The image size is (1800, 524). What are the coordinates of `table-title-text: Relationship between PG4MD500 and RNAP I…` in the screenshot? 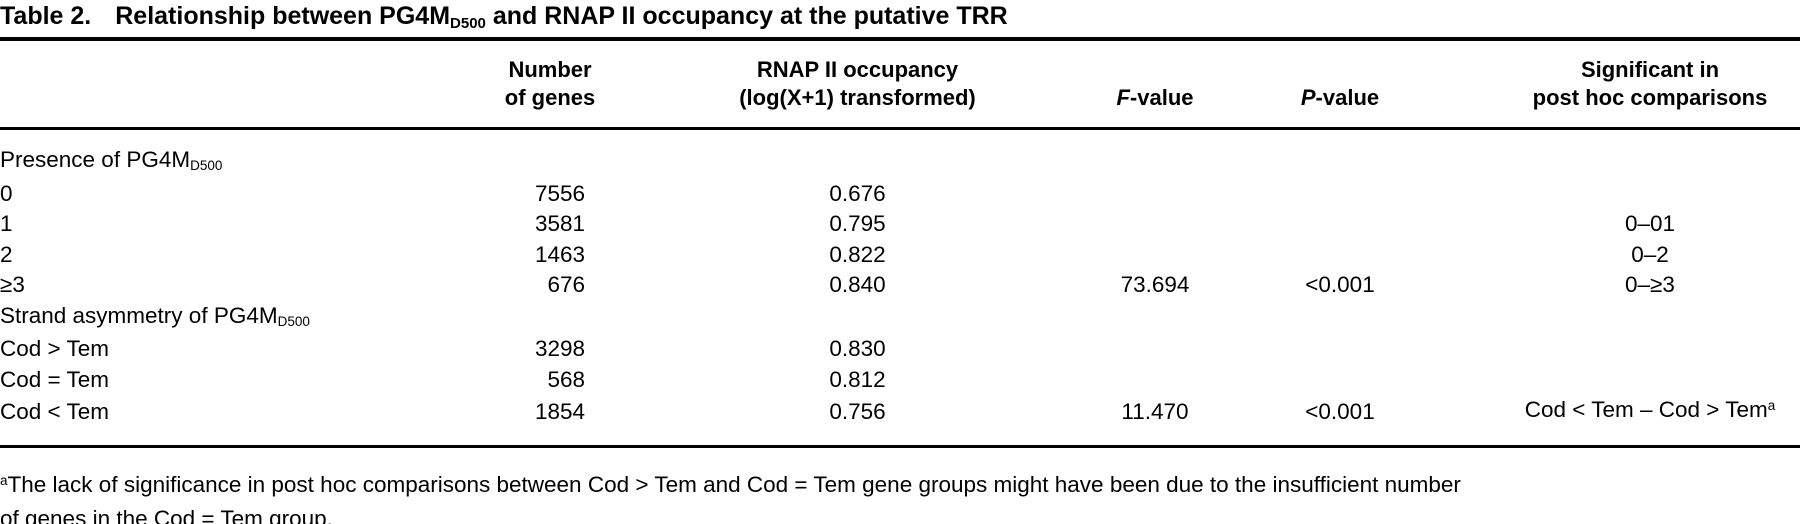 It's located at (561, 17).